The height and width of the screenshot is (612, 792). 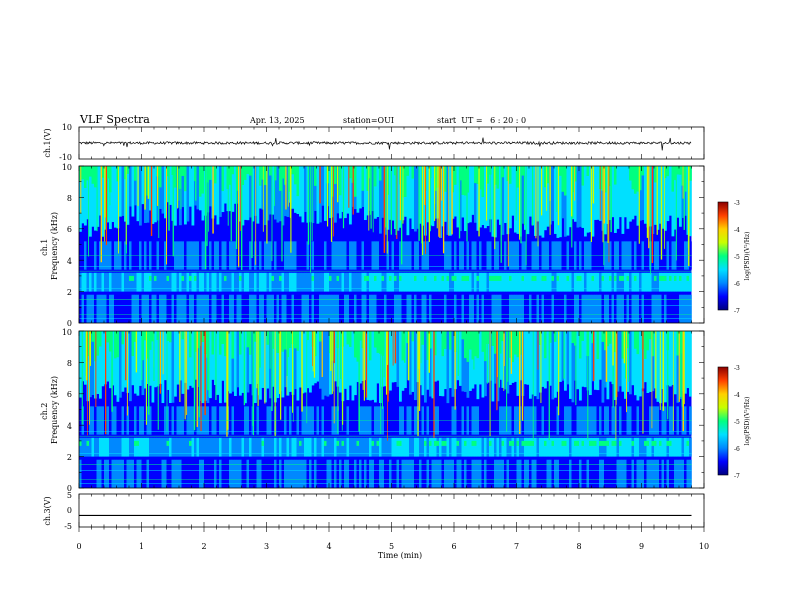 What do you see at coordinates (69, 323) in the screenshot?
I see `ch1-ytick-0: 0` at bounding box center [69, 323].